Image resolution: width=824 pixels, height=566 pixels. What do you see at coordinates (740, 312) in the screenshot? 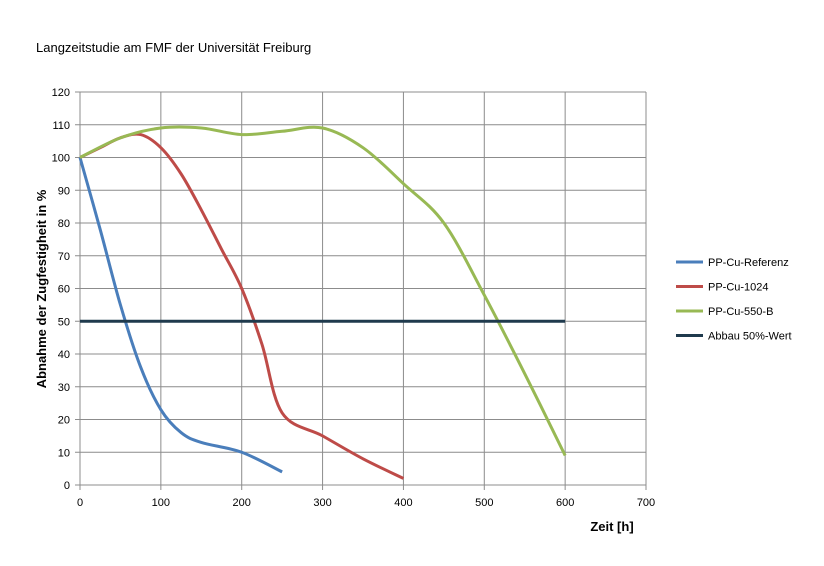
I see `legend-label: PP-Cu-550-B` at bounding box center [740, 312].